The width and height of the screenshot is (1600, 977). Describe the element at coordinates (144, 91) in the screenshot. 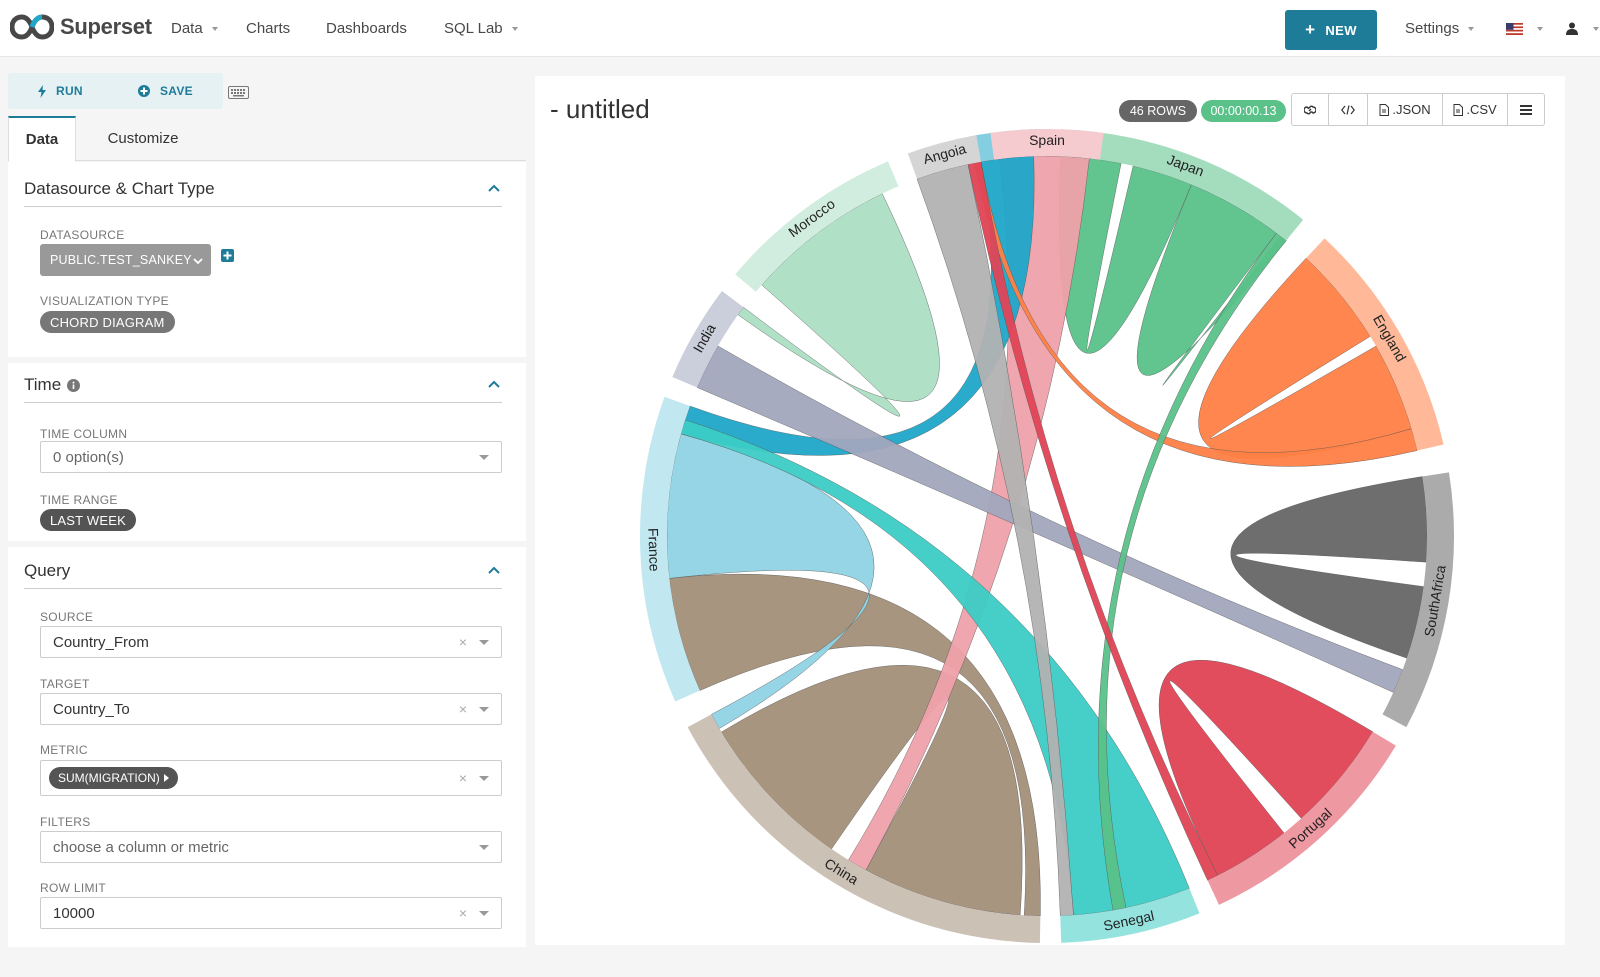

I see `plus-circle-icon` at that location.